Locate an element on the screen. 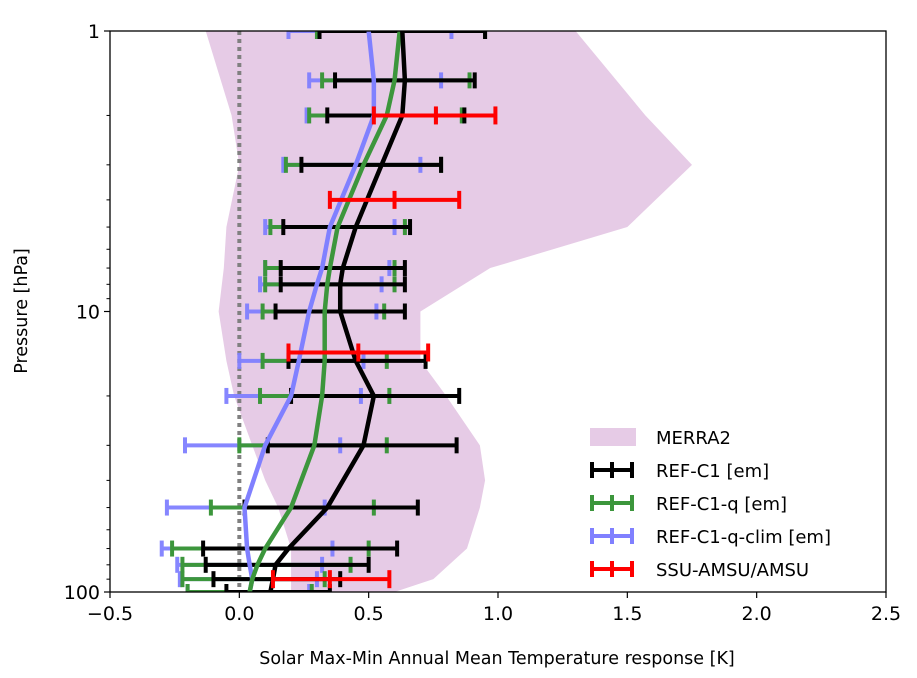  legend-item: REF-C1 [em] is located at coordinates (679, 471).